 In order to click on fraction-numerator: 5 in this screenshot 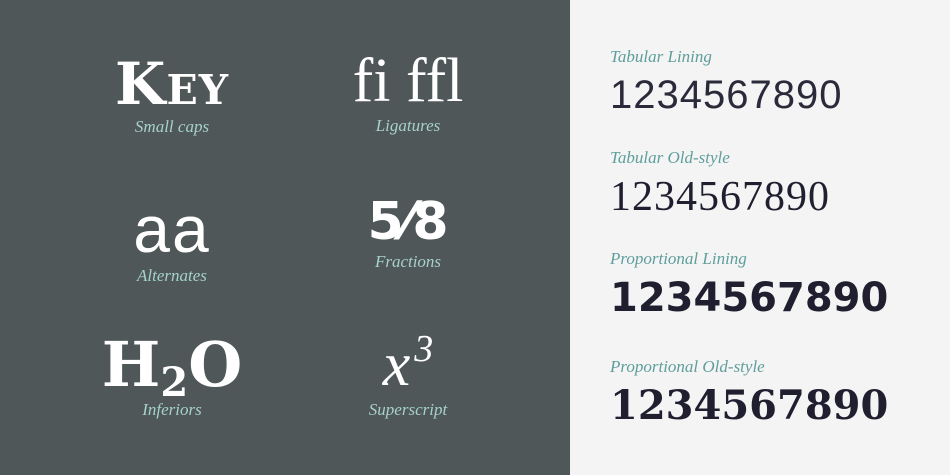, I will do `click(385, 222)`.